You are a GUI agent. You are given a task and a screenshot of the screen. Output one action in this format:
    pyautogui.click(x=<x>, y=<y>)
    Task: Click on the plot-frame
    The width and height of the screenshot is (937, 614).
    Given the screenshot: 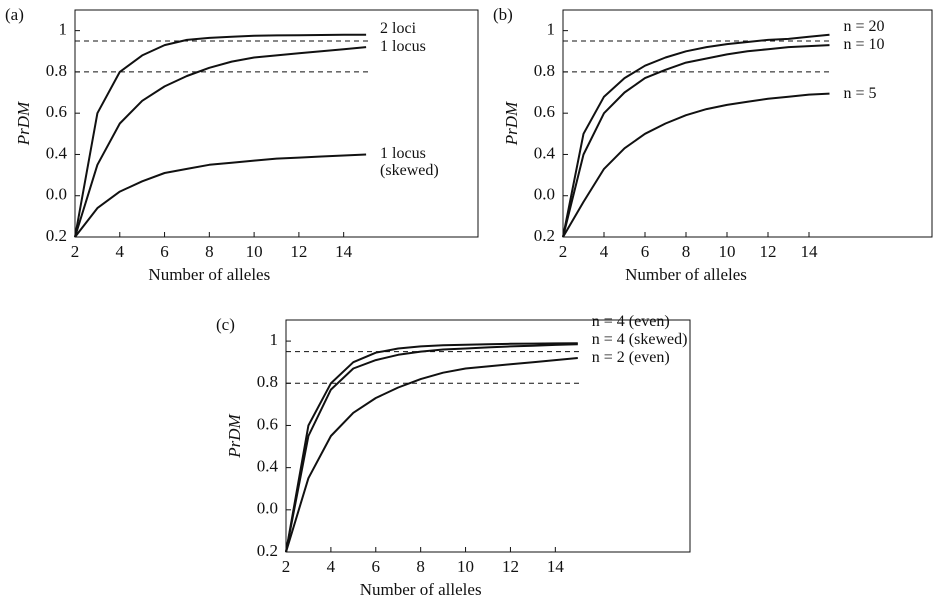 What is the action you would take?
    pyautogui.click(x=747, y=123)
    